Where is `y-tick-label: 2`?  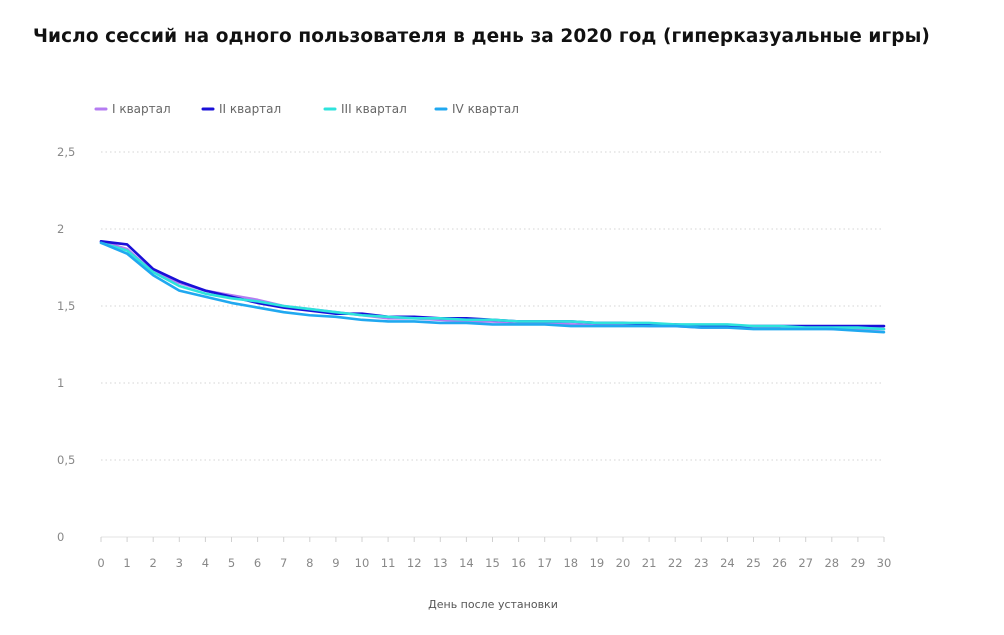 y-tick-label: 2 is located at coordinates (60, 229).